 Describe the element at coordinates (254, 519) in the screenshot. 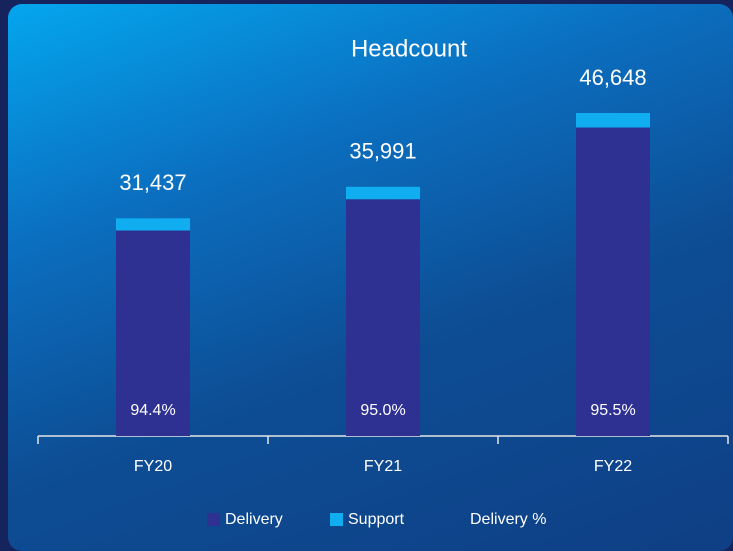

I see `legend-label: Delivery` at that location.